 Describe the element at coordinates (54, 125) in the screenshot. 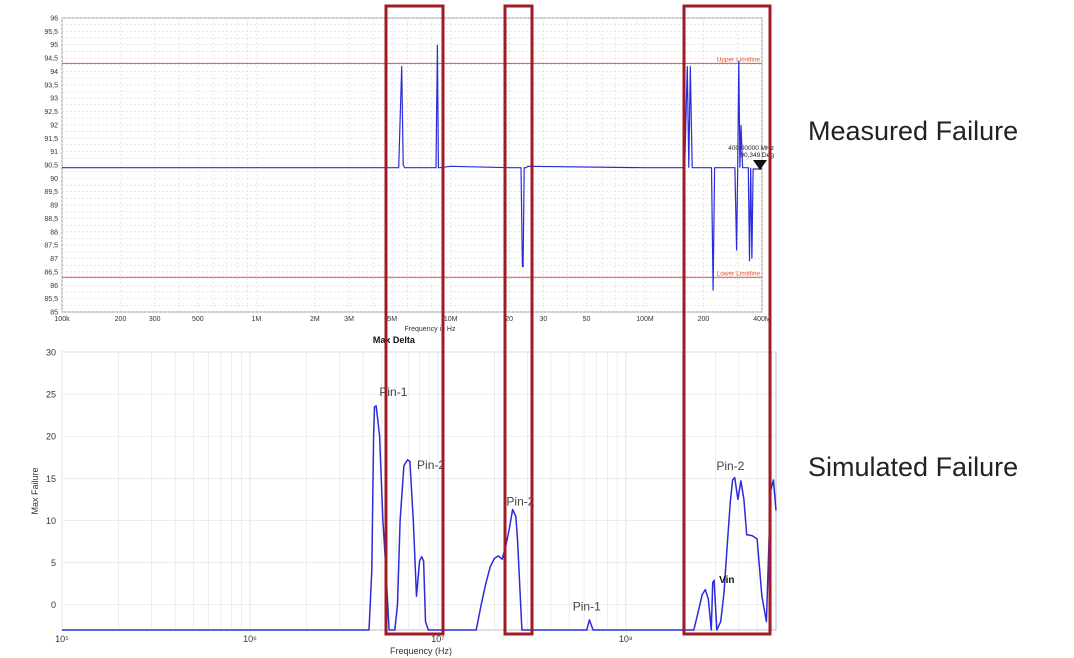

I see `y-tick-label: 92` at that location.